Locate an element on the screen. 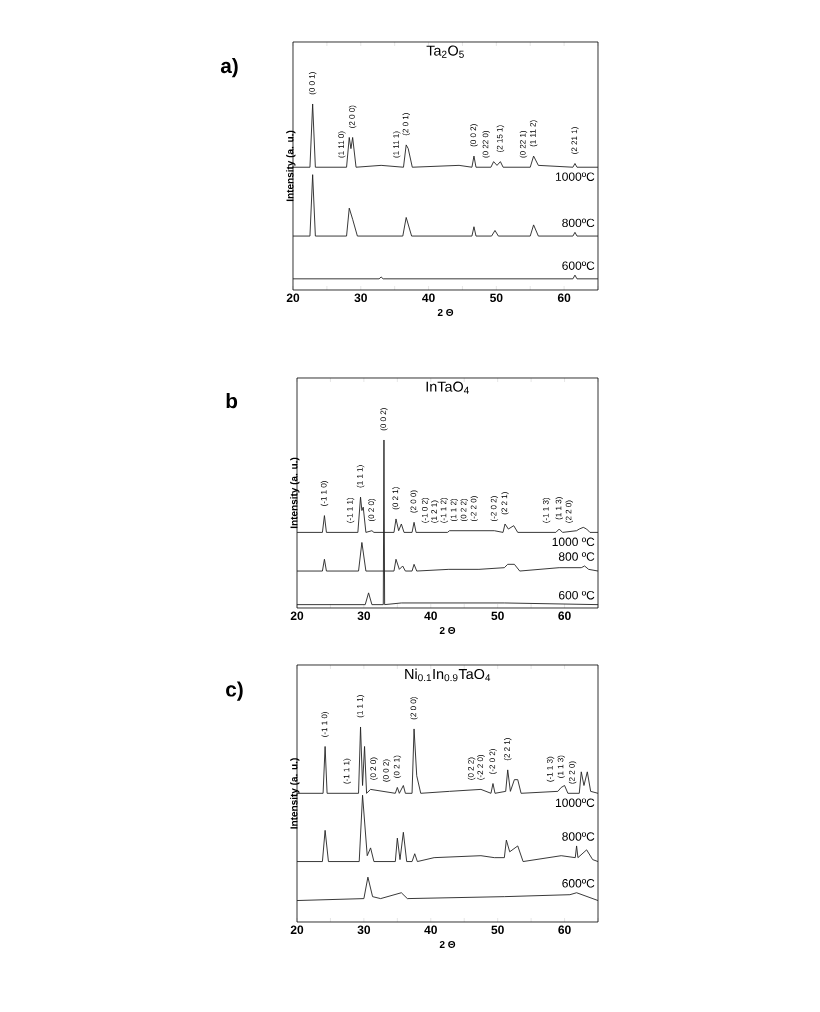  annotation: (-1 0 2) is located at coordinates (425, 510).